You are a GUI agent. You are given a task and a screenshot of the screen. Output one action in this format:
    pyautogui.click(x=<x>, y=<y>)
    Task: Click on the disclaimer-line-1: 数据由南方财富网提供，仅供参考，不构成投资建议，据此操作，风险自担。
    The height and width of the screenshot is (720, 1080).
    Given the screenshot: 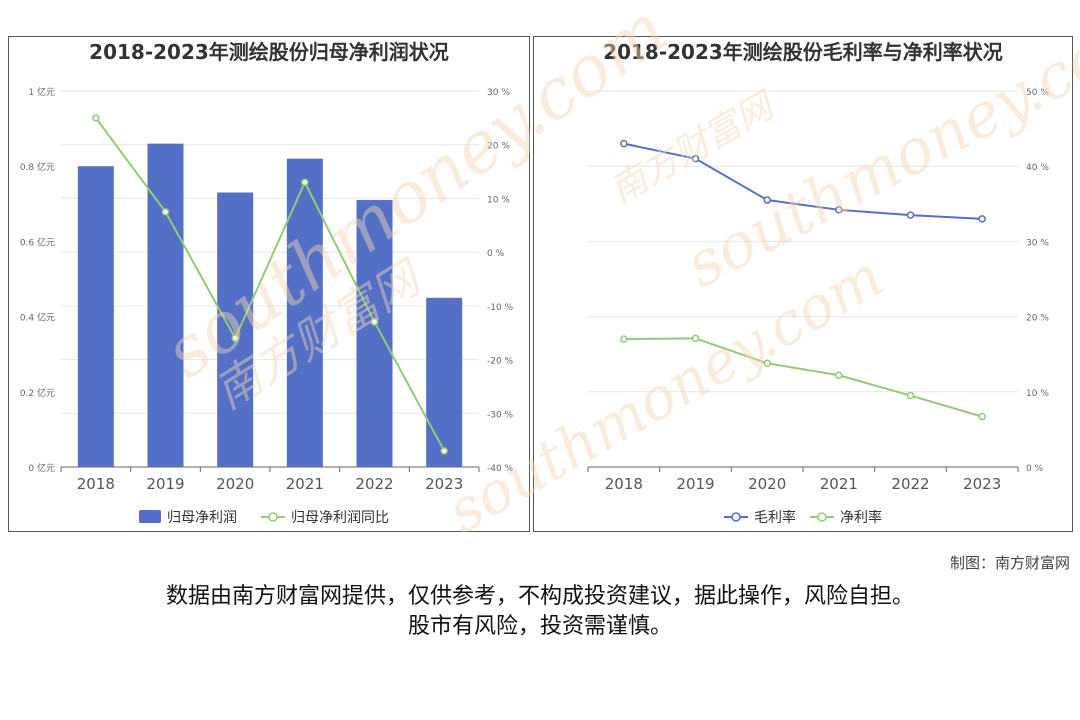 What is the action you would take?
    pyautogui.click(x=539, y=596)
    